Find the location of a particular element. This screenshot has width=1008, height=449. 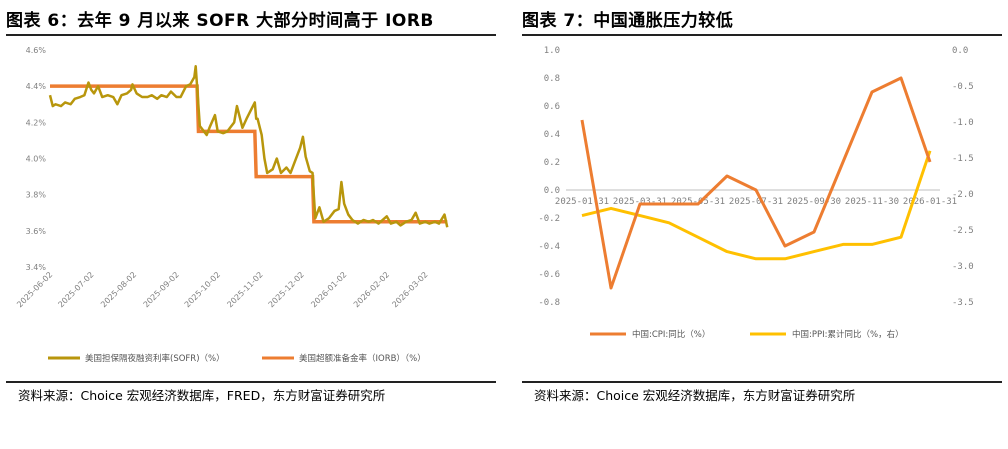

figure-6-title-rule is located at coordinates (251, 35).